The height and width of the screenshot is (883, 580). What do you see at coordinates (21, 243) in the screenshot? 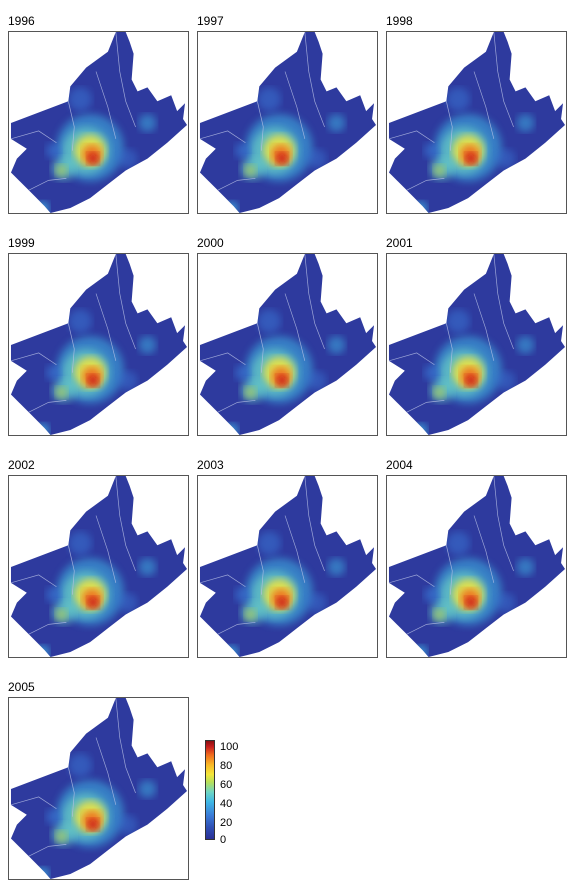
I see `panel-title-1999: 1999` at bounding box center [21, 243].